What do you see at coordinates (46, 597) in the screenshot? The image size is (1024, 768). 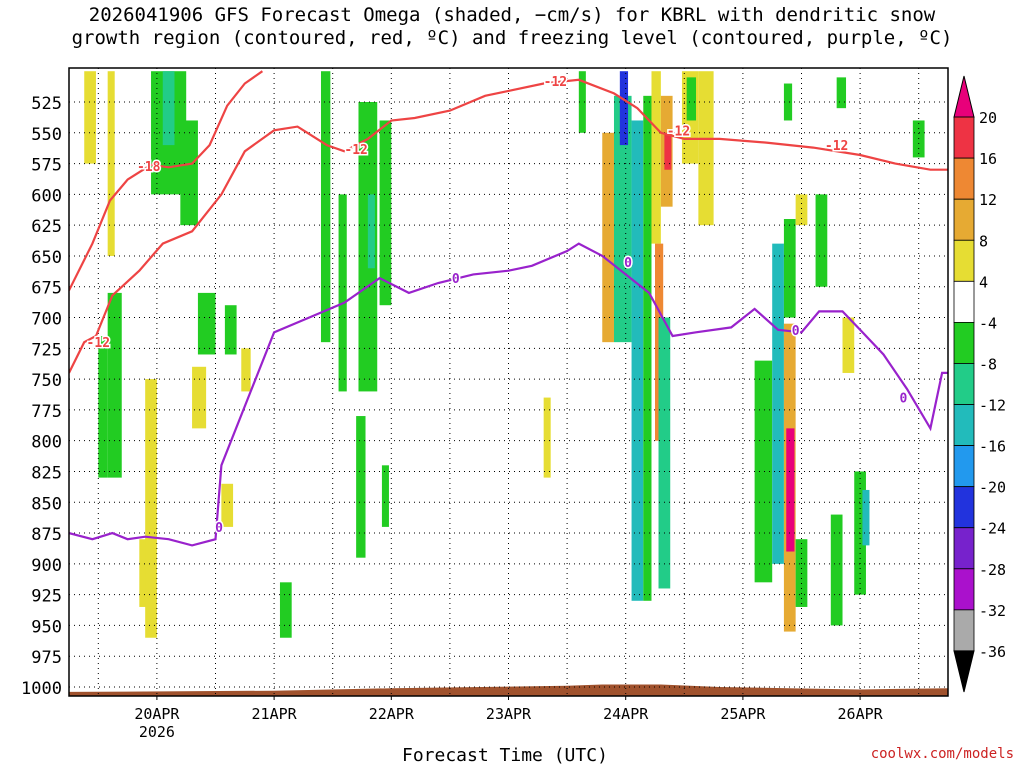 I see `y-tick-label: 925` at bounding box center [46, 597].